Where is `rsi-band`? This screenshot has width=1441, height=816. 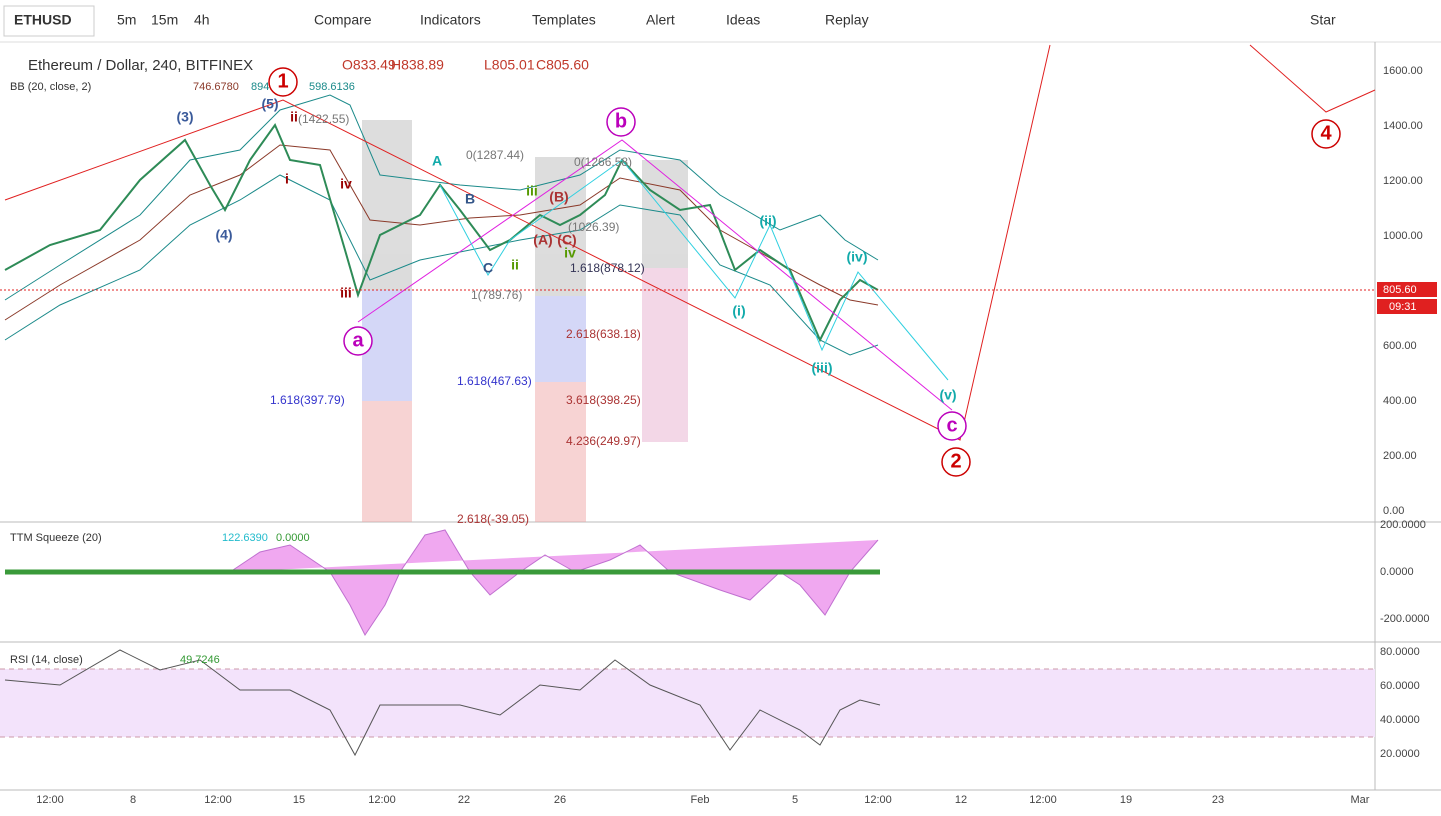 rsi-band is located at coordinates (687, 703).